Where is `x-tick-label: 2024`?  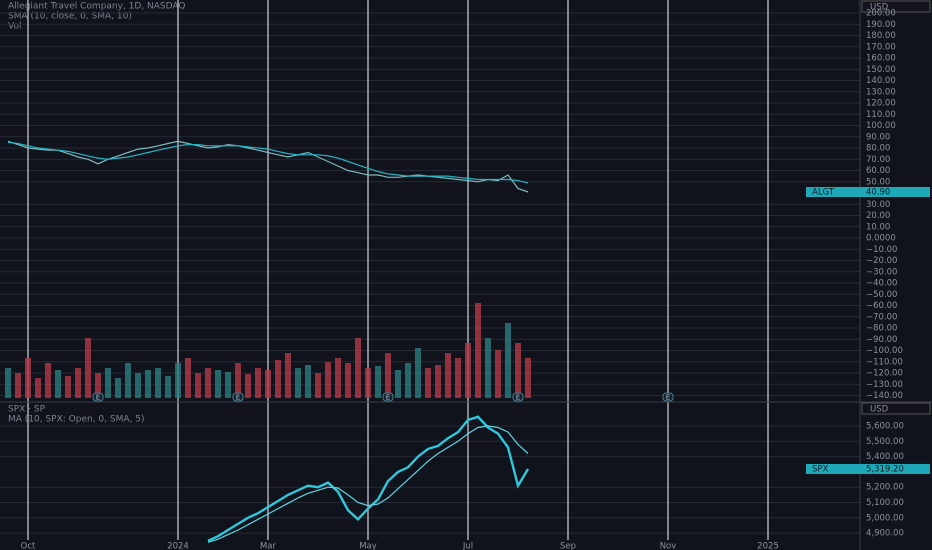
x-tick-label: 2024 is located at coordinates (178, 546).